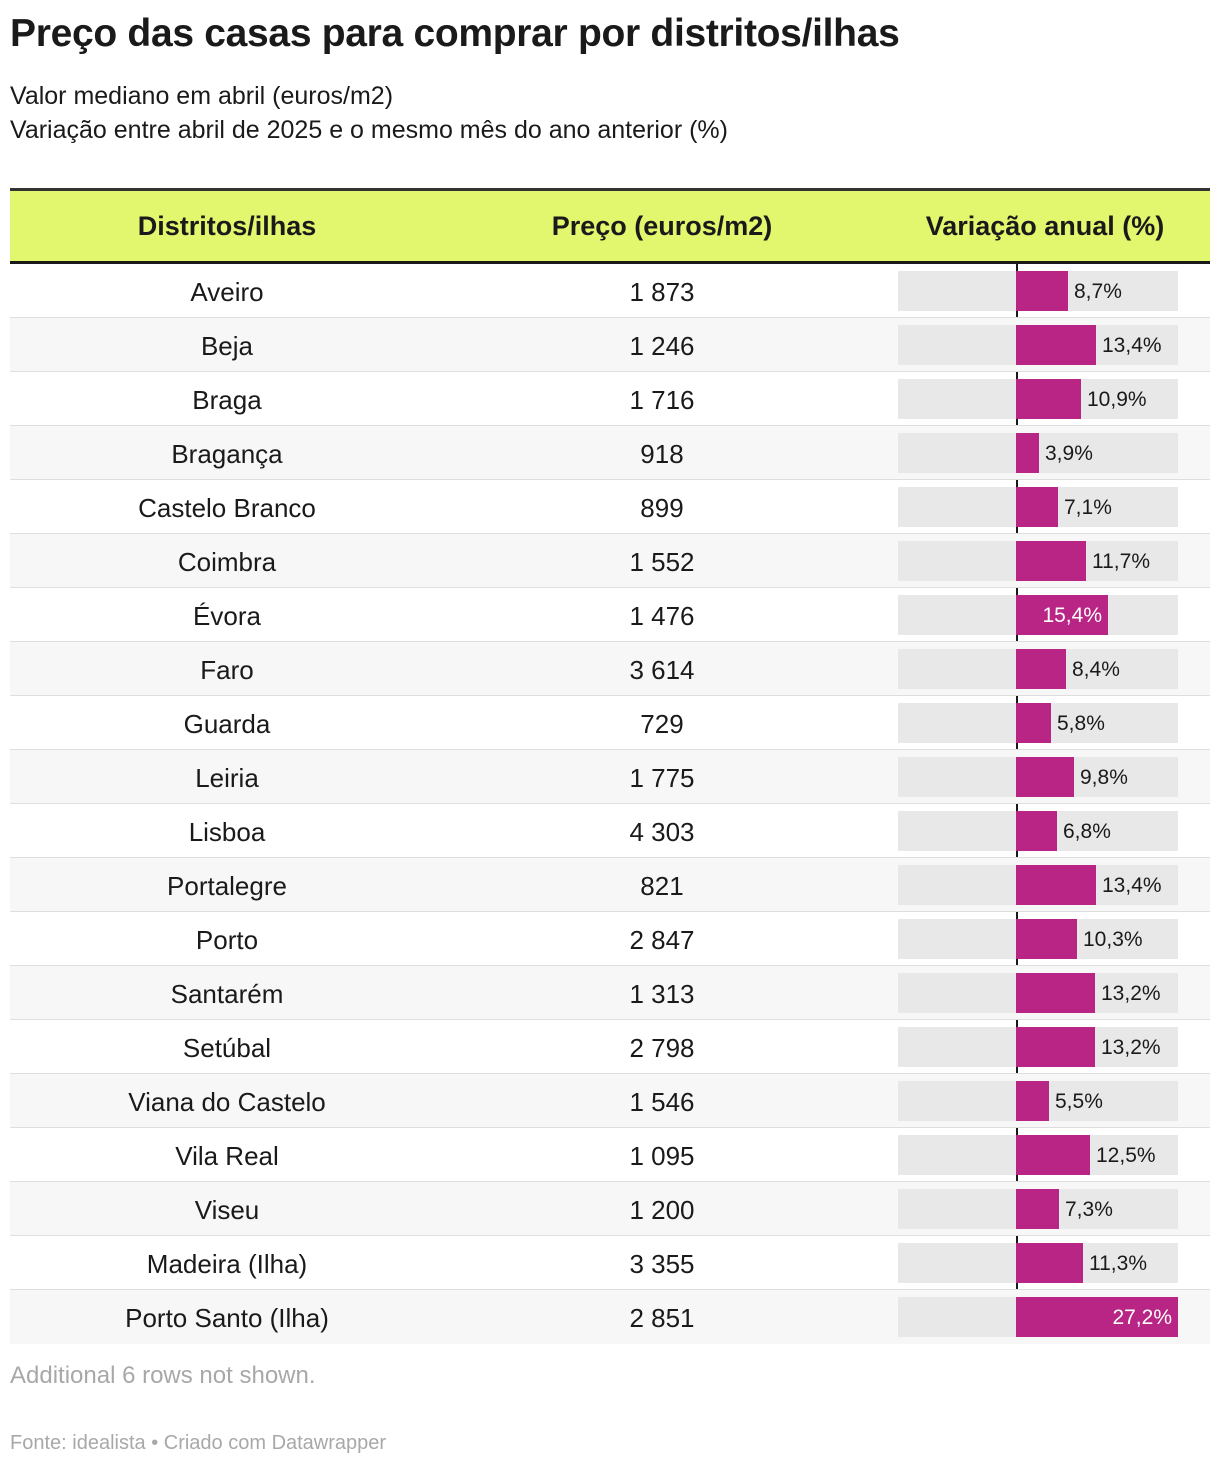 The height and width of the screenshot is (1468, 1220). I want to click on variation-bar-track: 7,3%, so click(1038, 1209).